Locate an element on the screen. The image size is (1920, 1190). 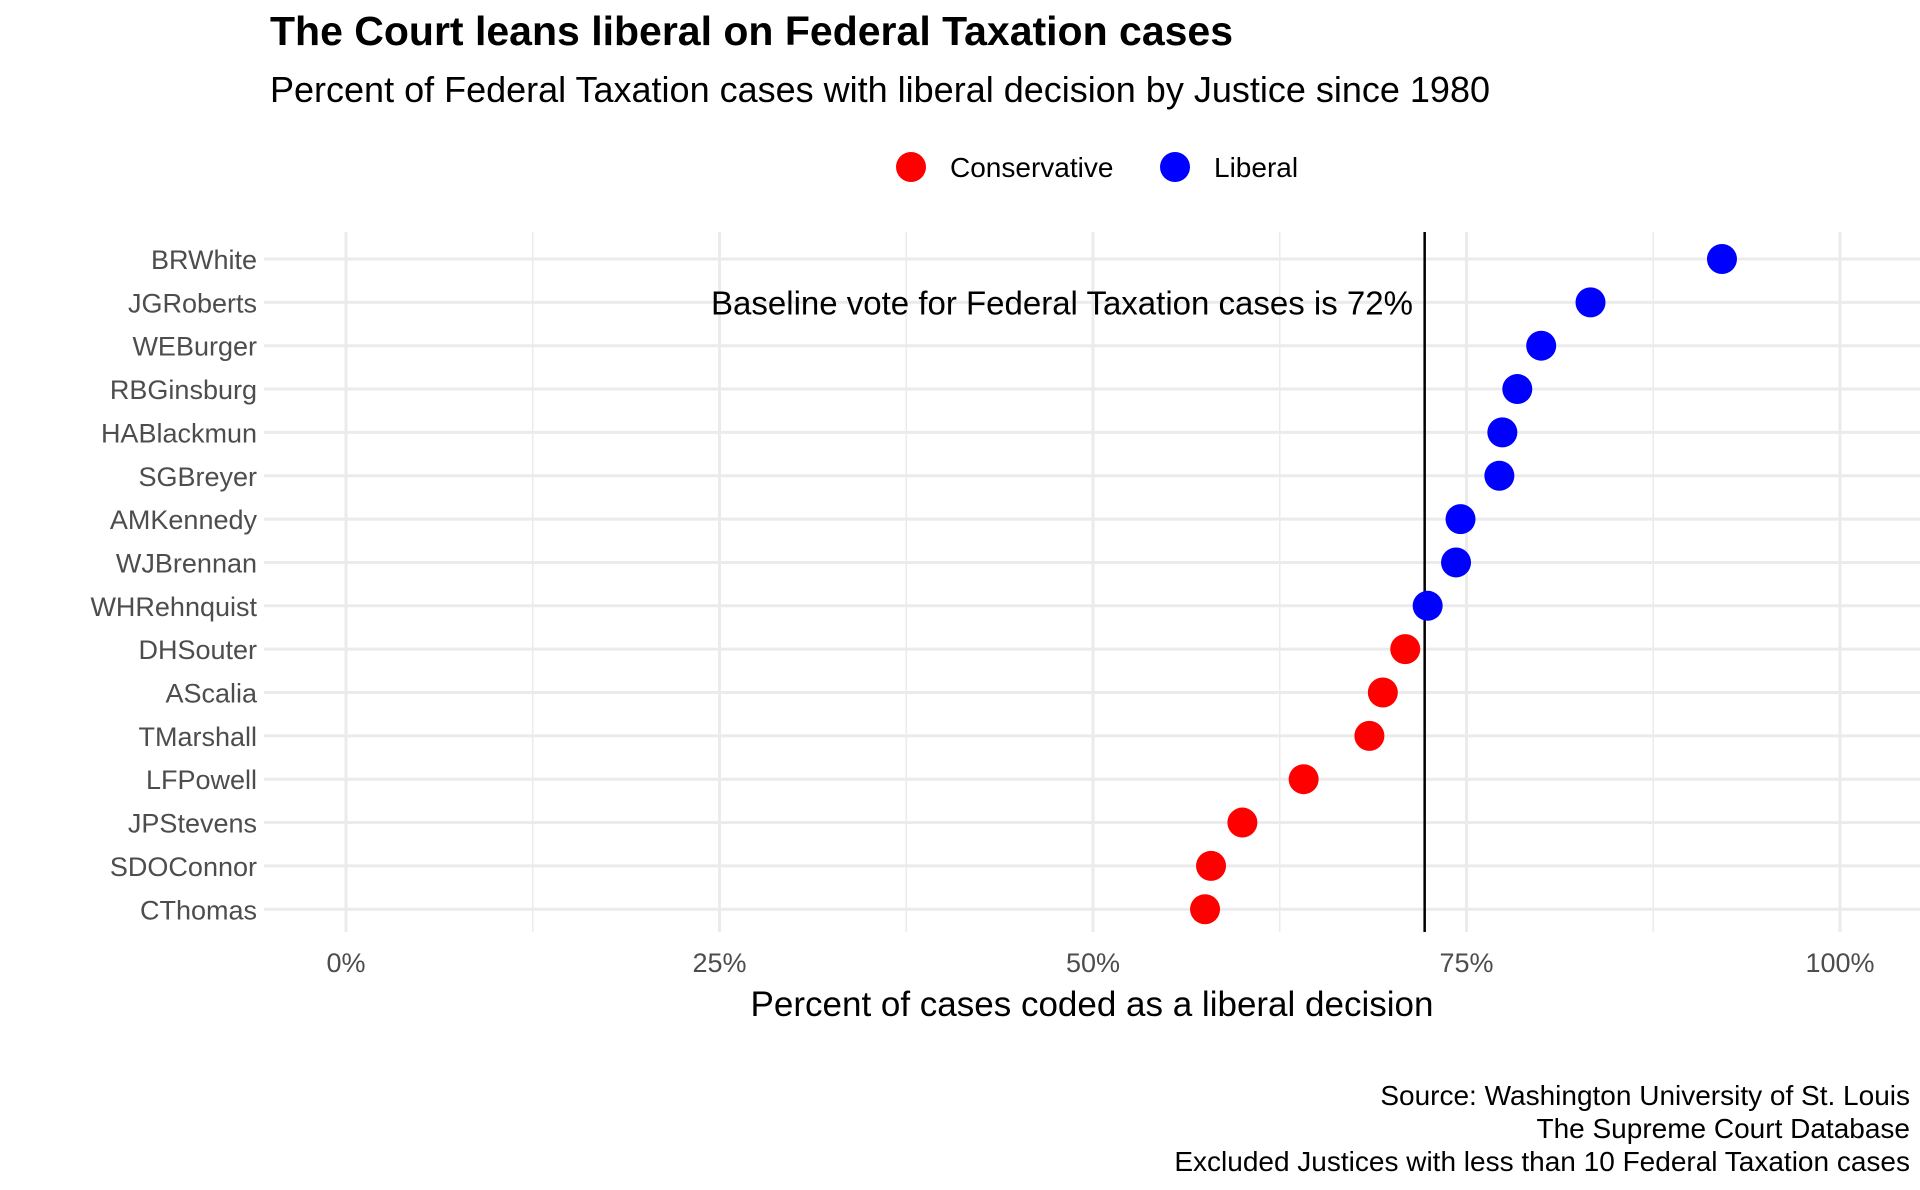
y-tick-label: AMKennedy is located at coordinates (184, 520).